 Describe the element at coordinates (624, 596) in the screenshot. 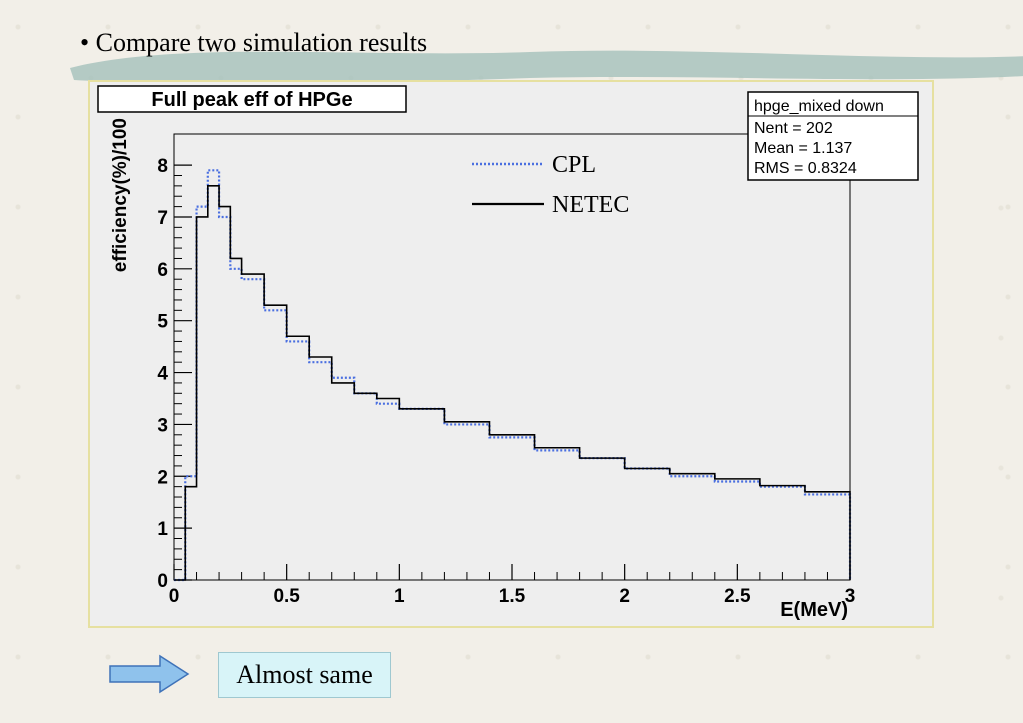

I see `x-tick-label: 2` at that location.